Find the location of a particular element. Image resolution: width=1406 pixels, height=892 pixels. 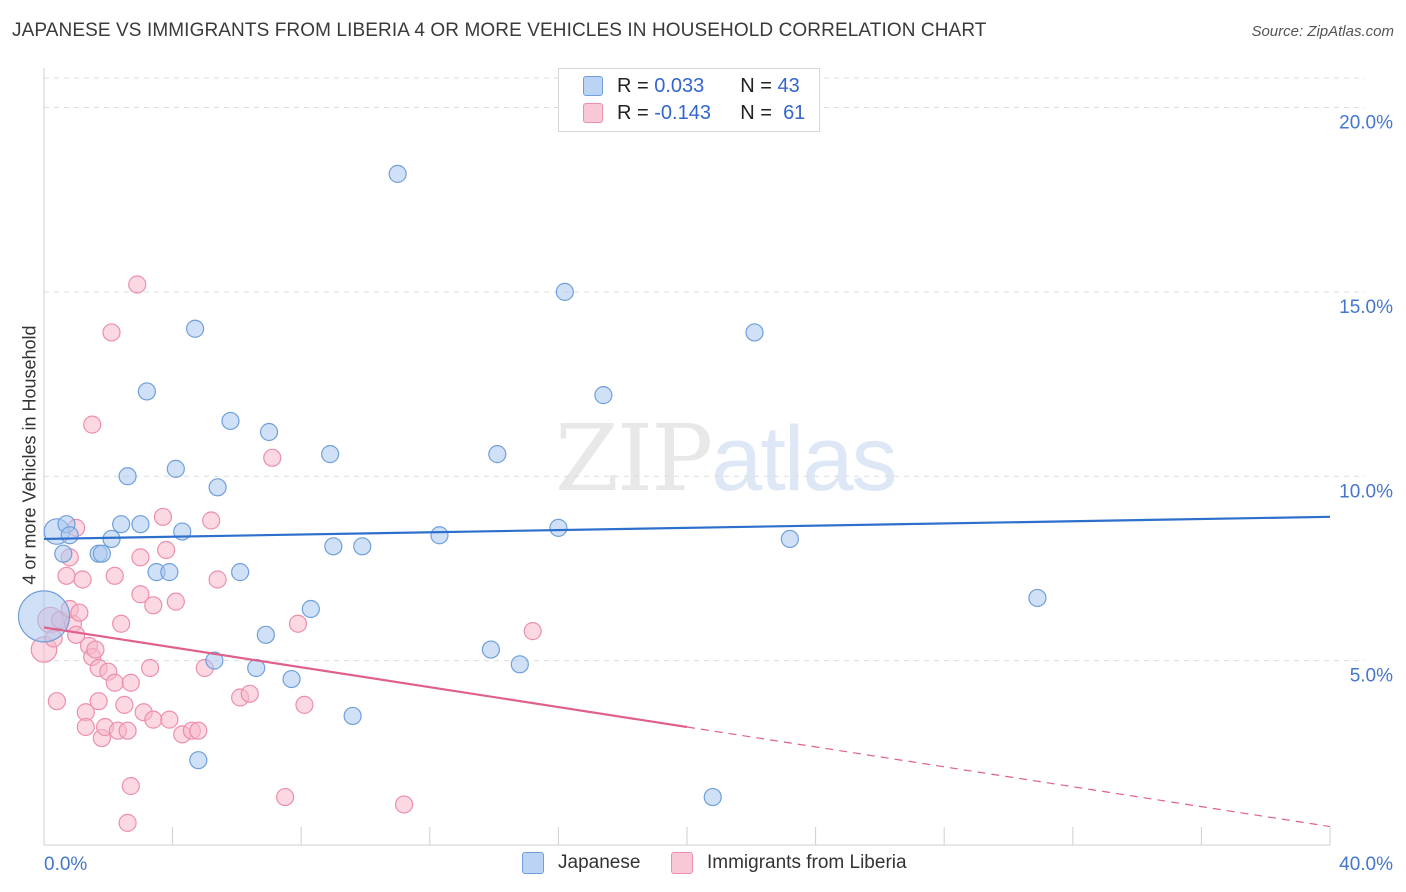

watermark-zip: ZIP is located at coordinates (634, 458).